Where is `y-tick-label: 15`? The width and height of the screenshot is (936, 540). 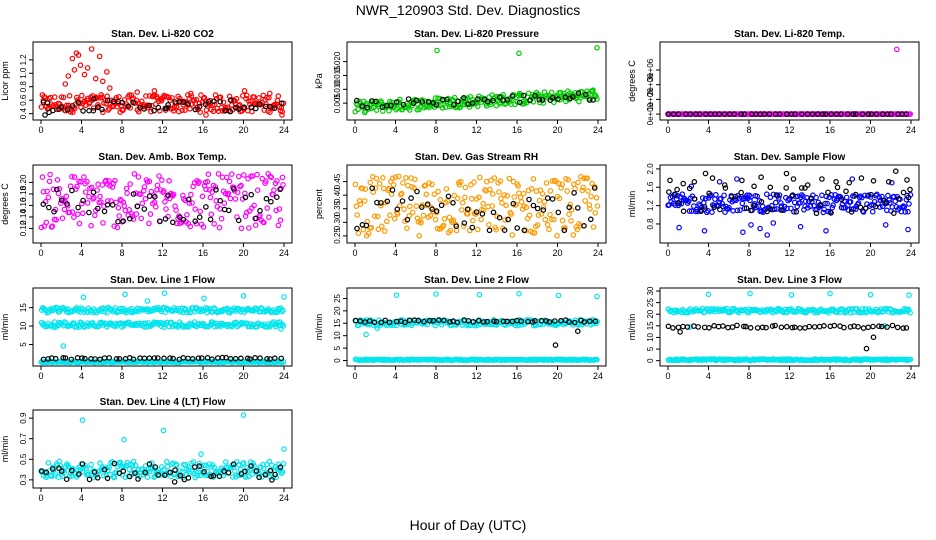
y-tick-label: 15 is located at coordinates (650, 325).